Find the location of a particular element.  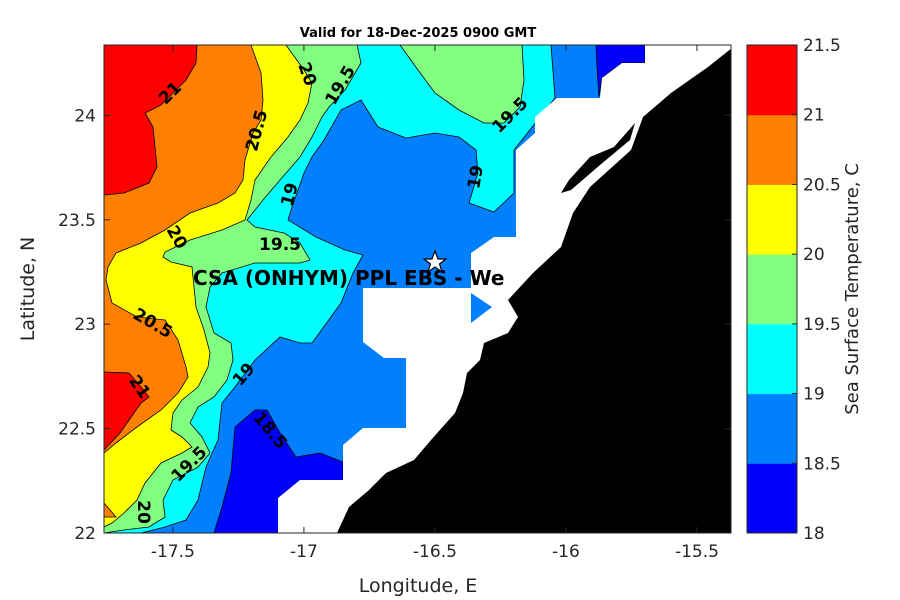

band-21-21.5-north is located at coordinates (151, 120).